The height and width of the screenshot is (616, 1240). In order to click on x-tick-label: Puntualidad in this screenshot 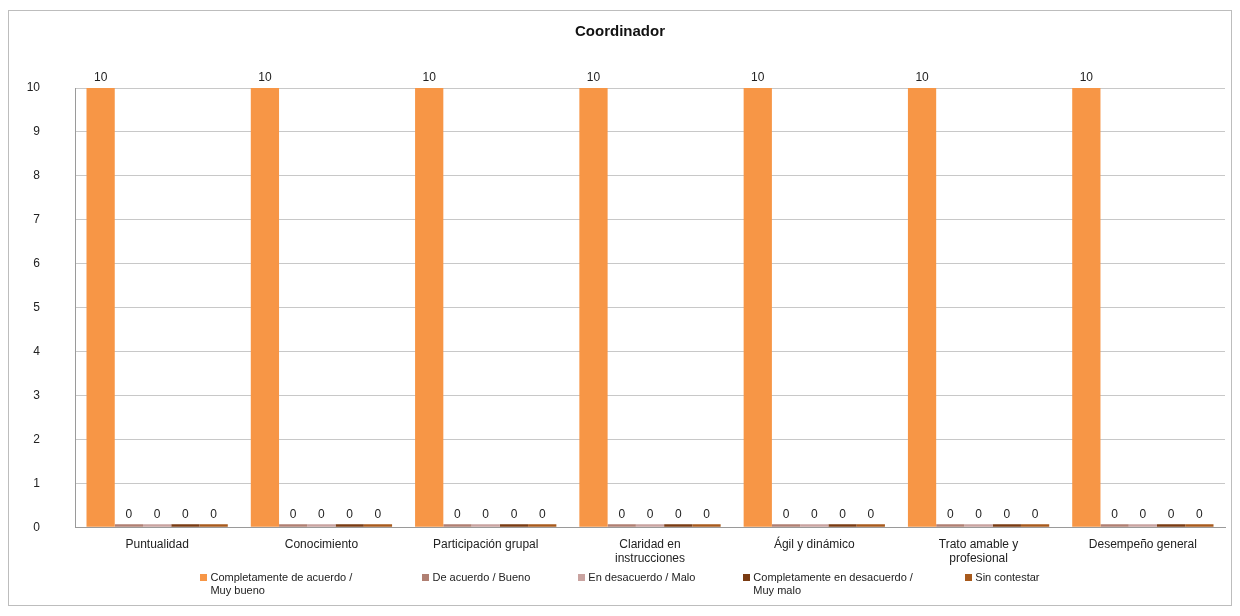, I will do `click(157, 543)`.